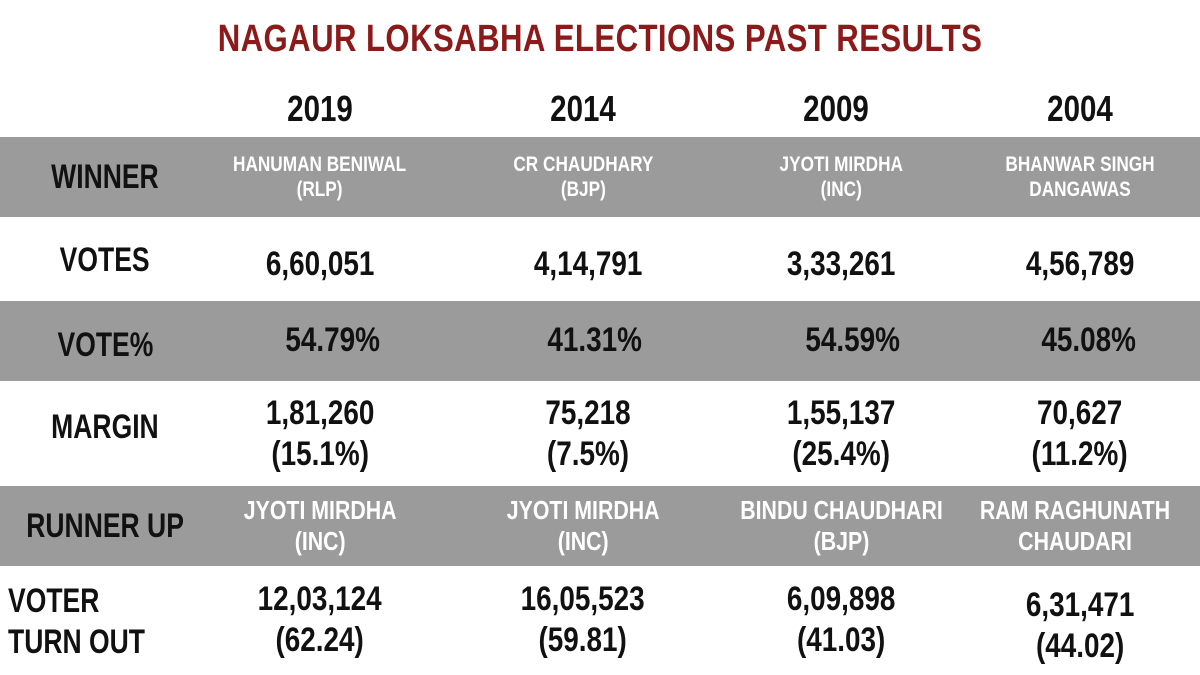 Image resolution: width=1200 pixels, height=675 pixels. I want to click on winner-2019: HANUMAN BENIWAL (RLP), so click(320, 176).